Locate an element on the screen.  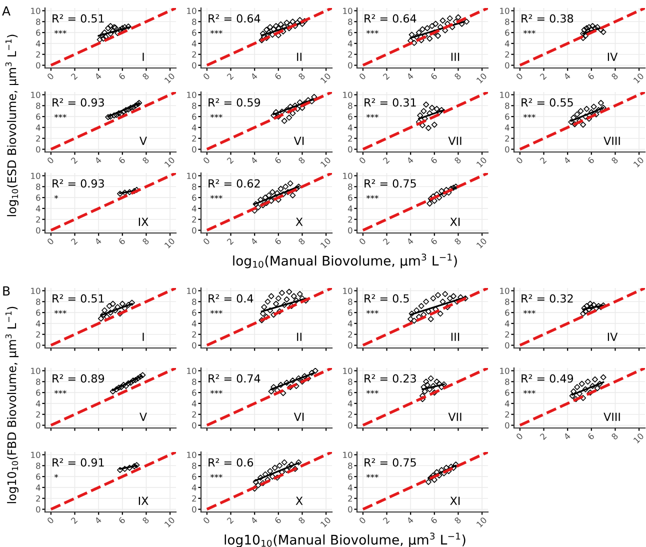
annotation: IX is located at coordinates (143, 222).